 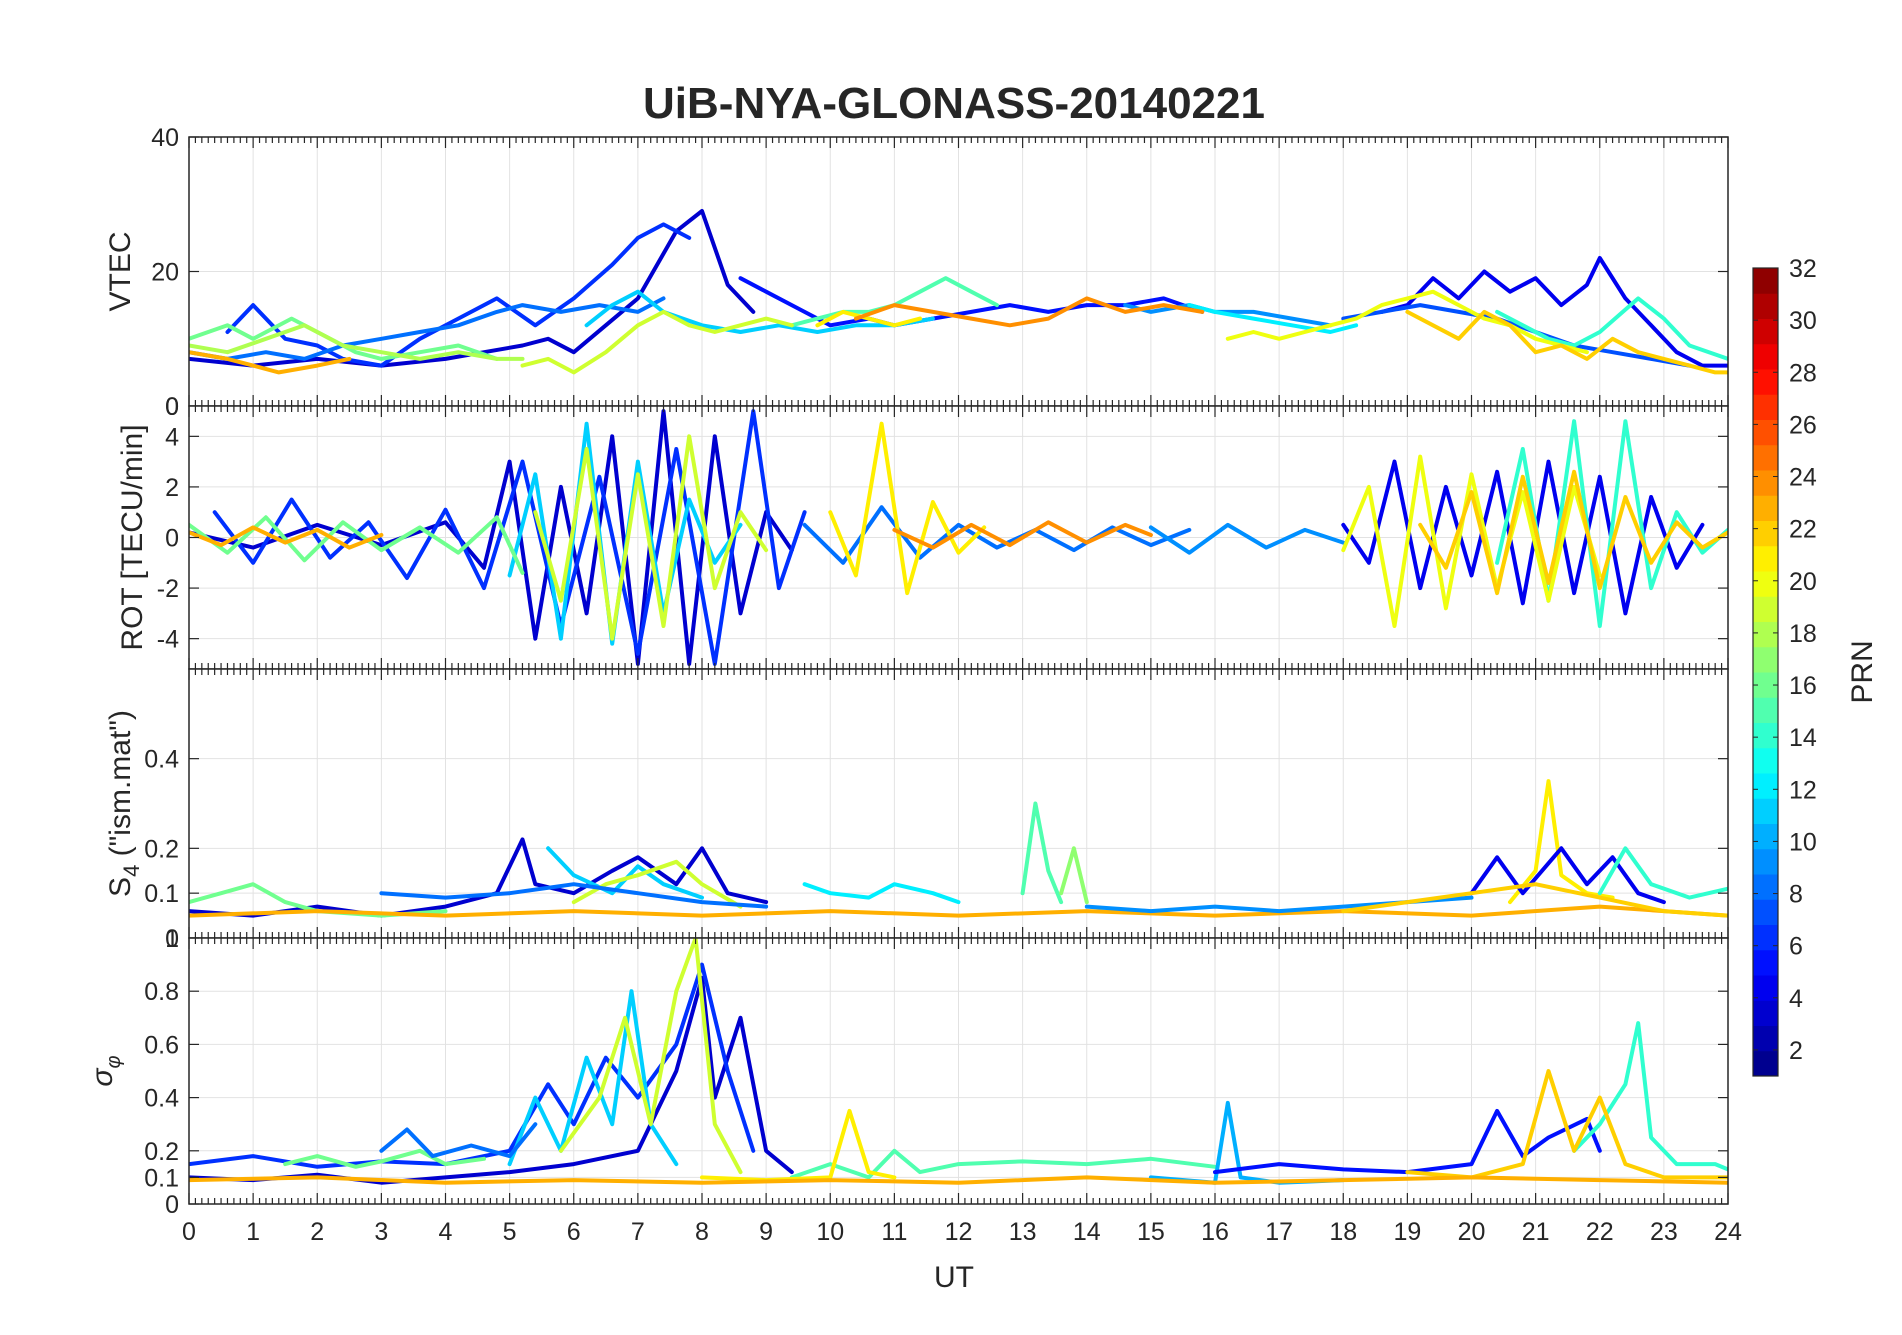 What do you see at coordinates (1796, 947) in the screenshot?
I see `colorbar-tick-label: 6` at bounding box center [1796, 947].